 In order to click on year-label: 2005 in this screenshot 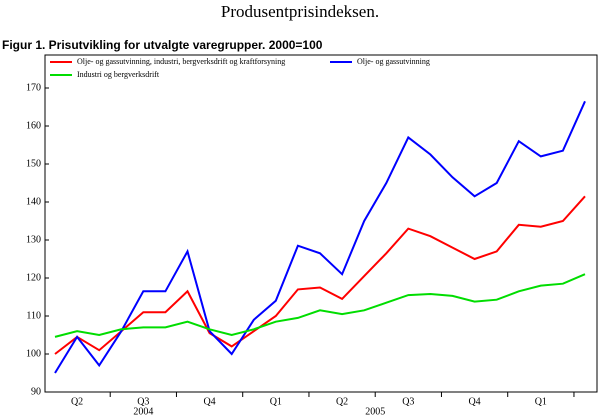, I will do `click(375, 411)`.